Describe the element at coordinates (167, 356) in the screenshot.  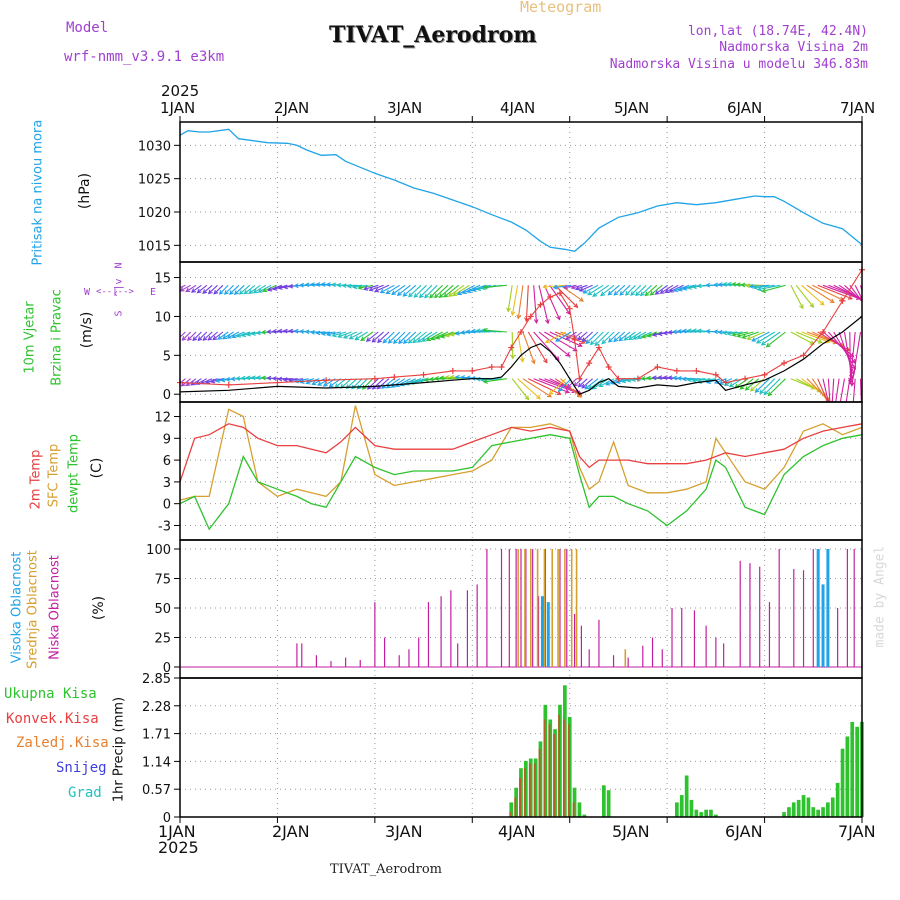
I see `wind-tick-label: 5` at that location.